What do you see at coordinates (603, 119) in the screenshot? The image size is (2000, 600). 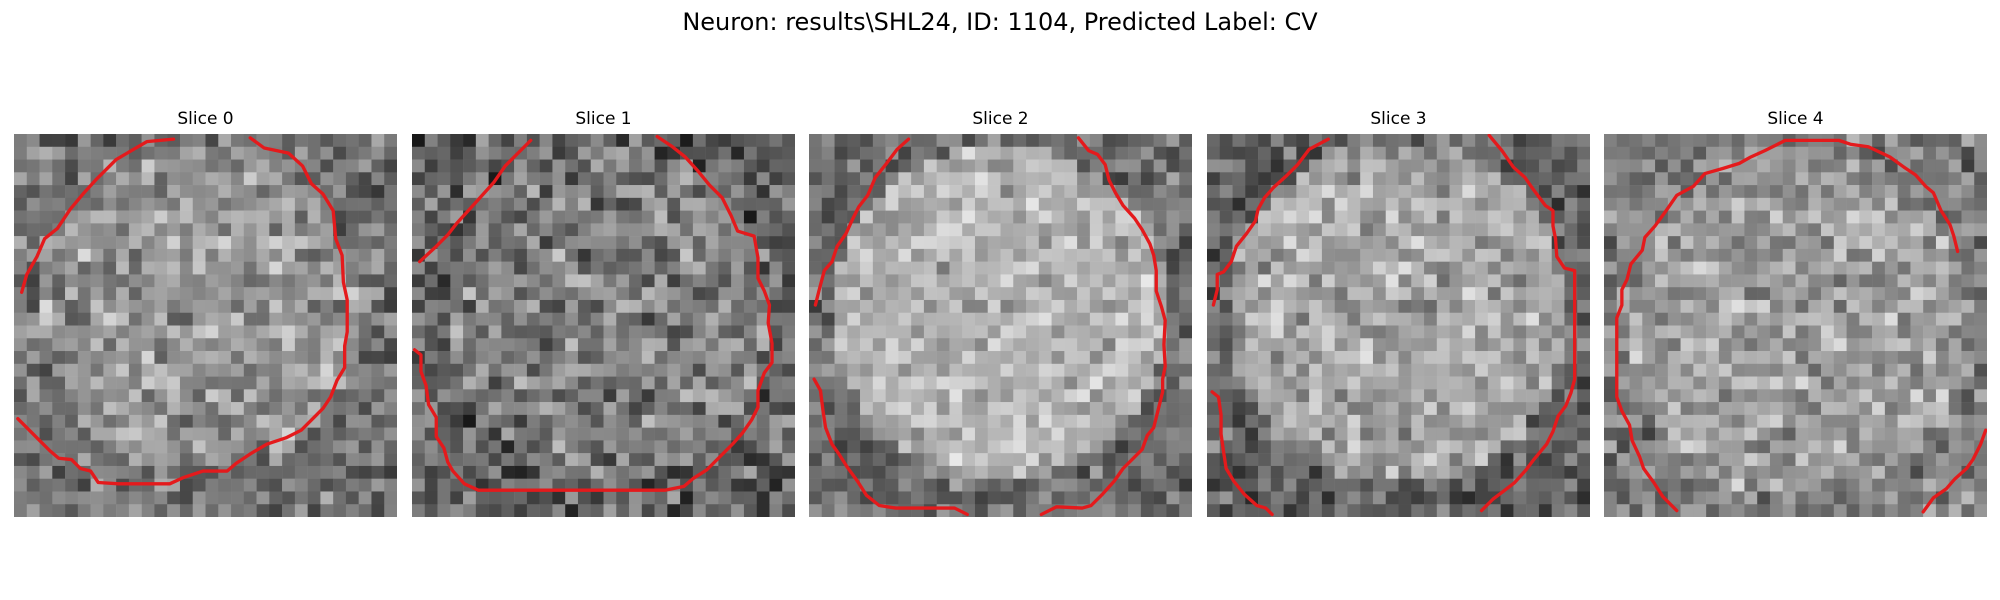 I see `slice-title-1: Slice 1` at bounding box center [603, 119].